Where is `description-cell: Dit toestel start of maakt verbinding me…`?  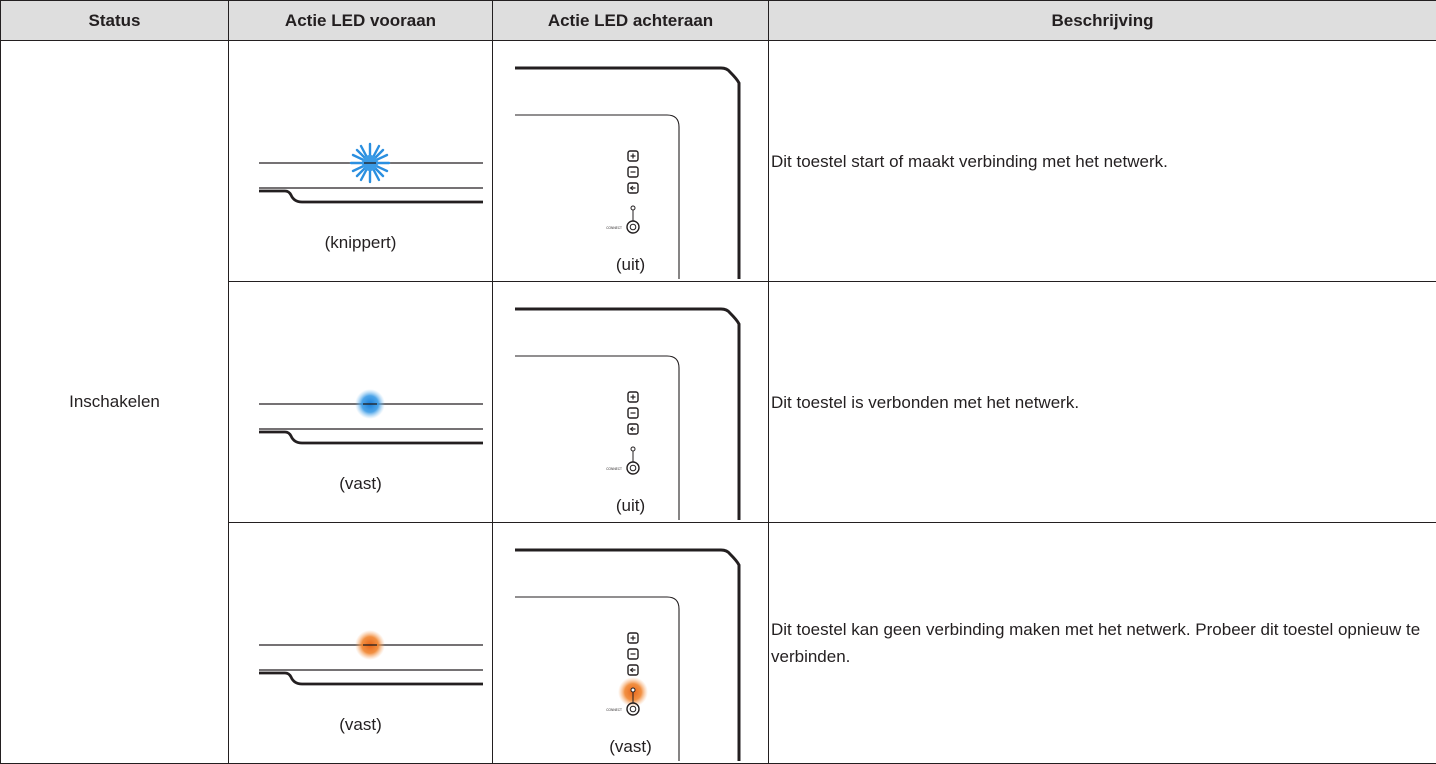
description-cell: Dit toestel start of maakt verbinding me… is located at coordinates (1102, 161).